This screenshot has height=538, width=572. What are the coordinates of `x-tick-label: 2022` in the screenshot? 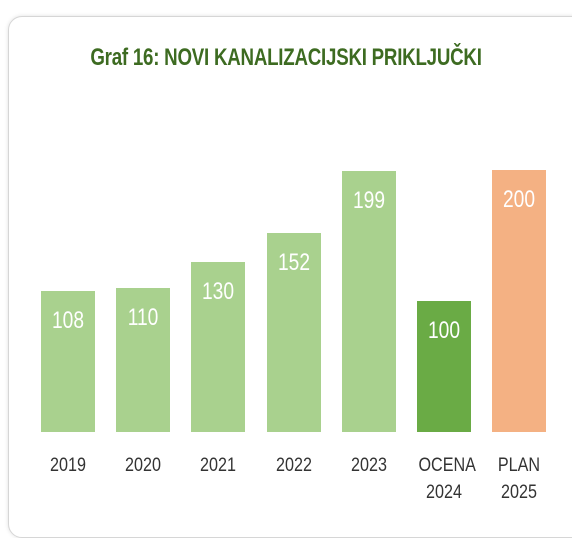 It's located at (293, 465).